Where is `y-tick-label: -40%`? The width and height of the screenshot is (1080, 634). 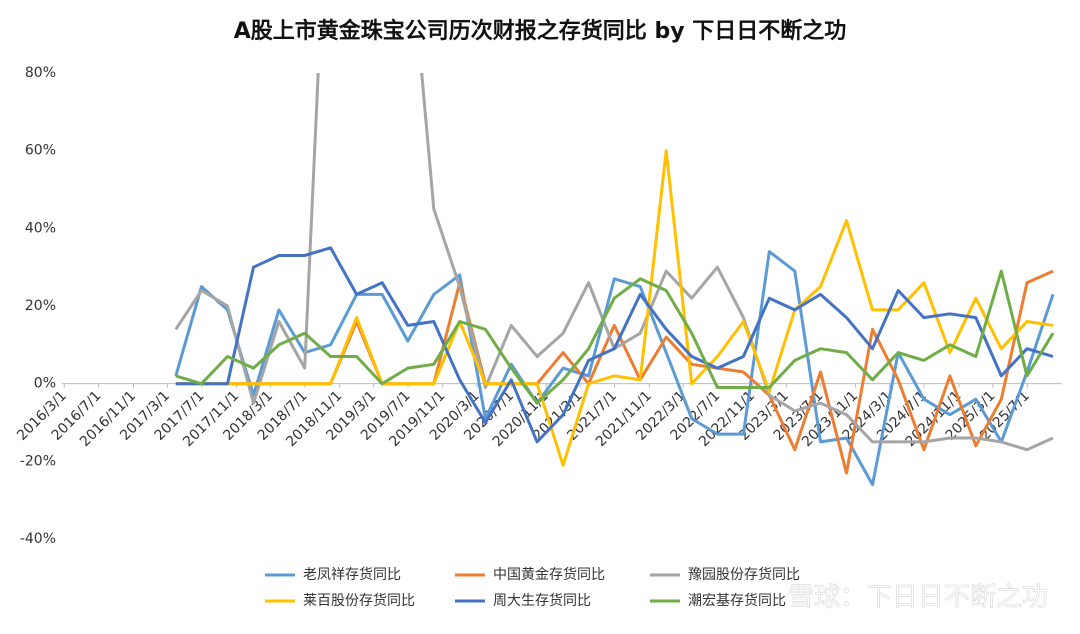
y-tick-label: -40% is located at coordinates (38, 539).